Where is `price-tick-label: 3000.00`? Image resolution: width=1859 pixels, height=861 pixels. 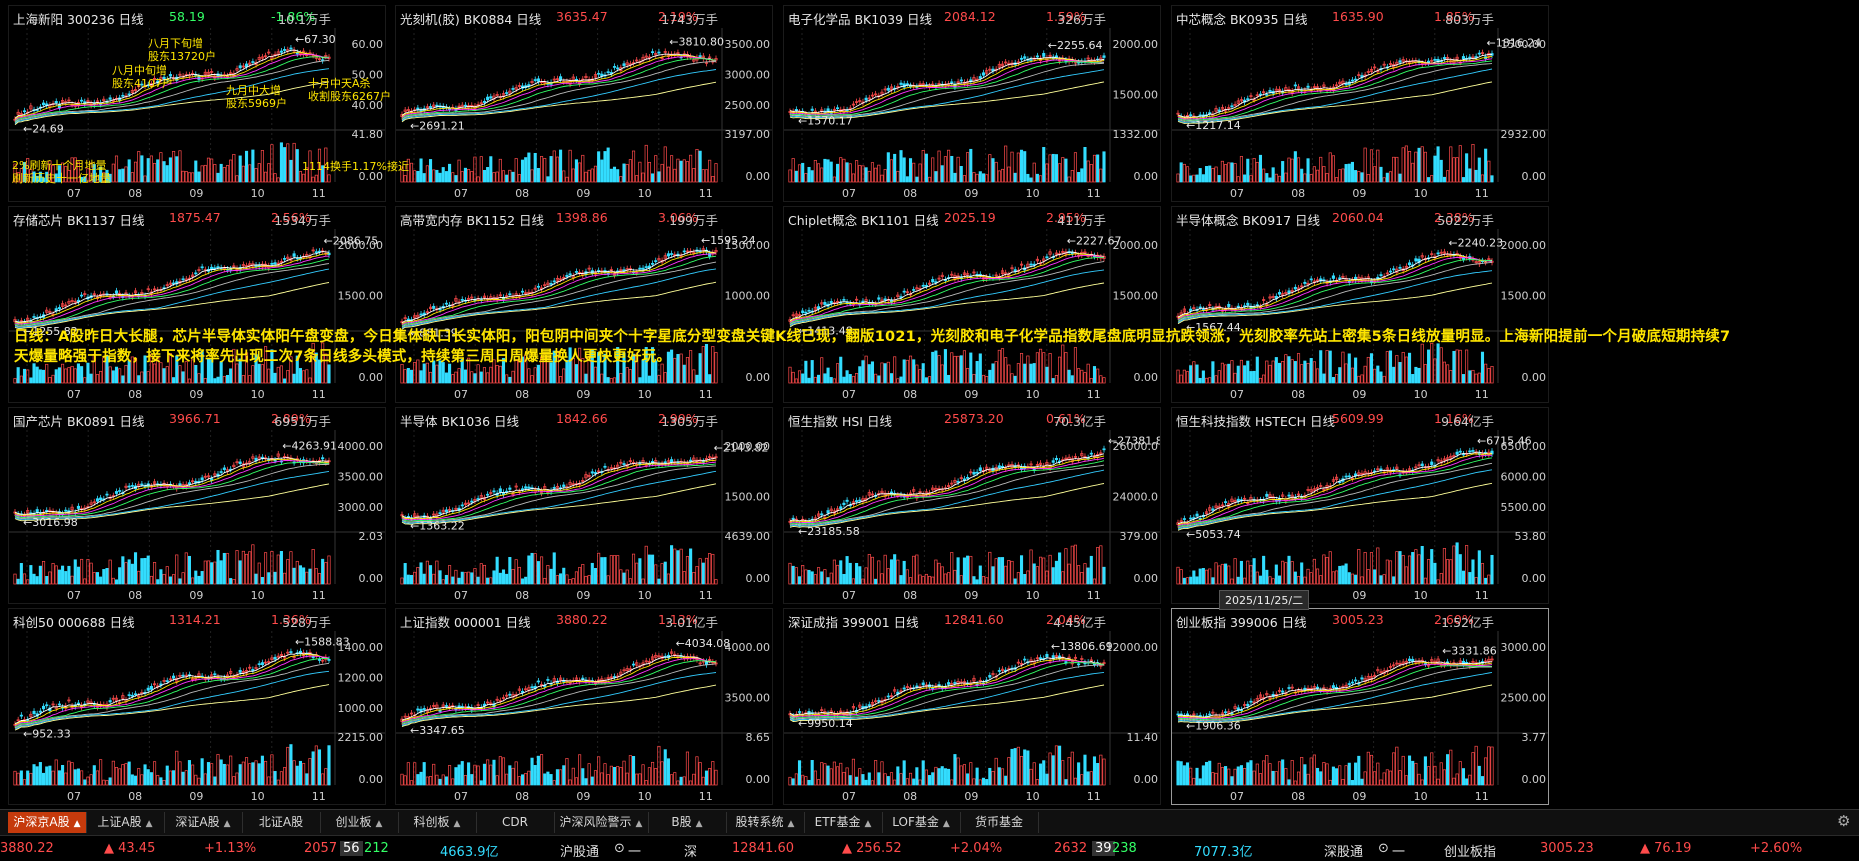 price-tick-label: 3000.00 is located at coordinates (361, 507).